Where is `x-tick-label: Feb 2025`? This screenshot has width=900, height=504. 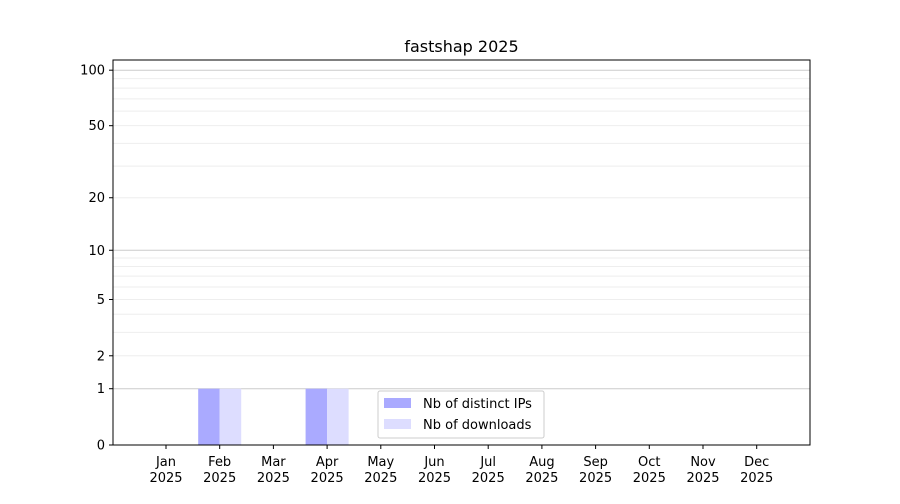
x-tick-label: Feb 2025 is located at coordinates (219, 470).